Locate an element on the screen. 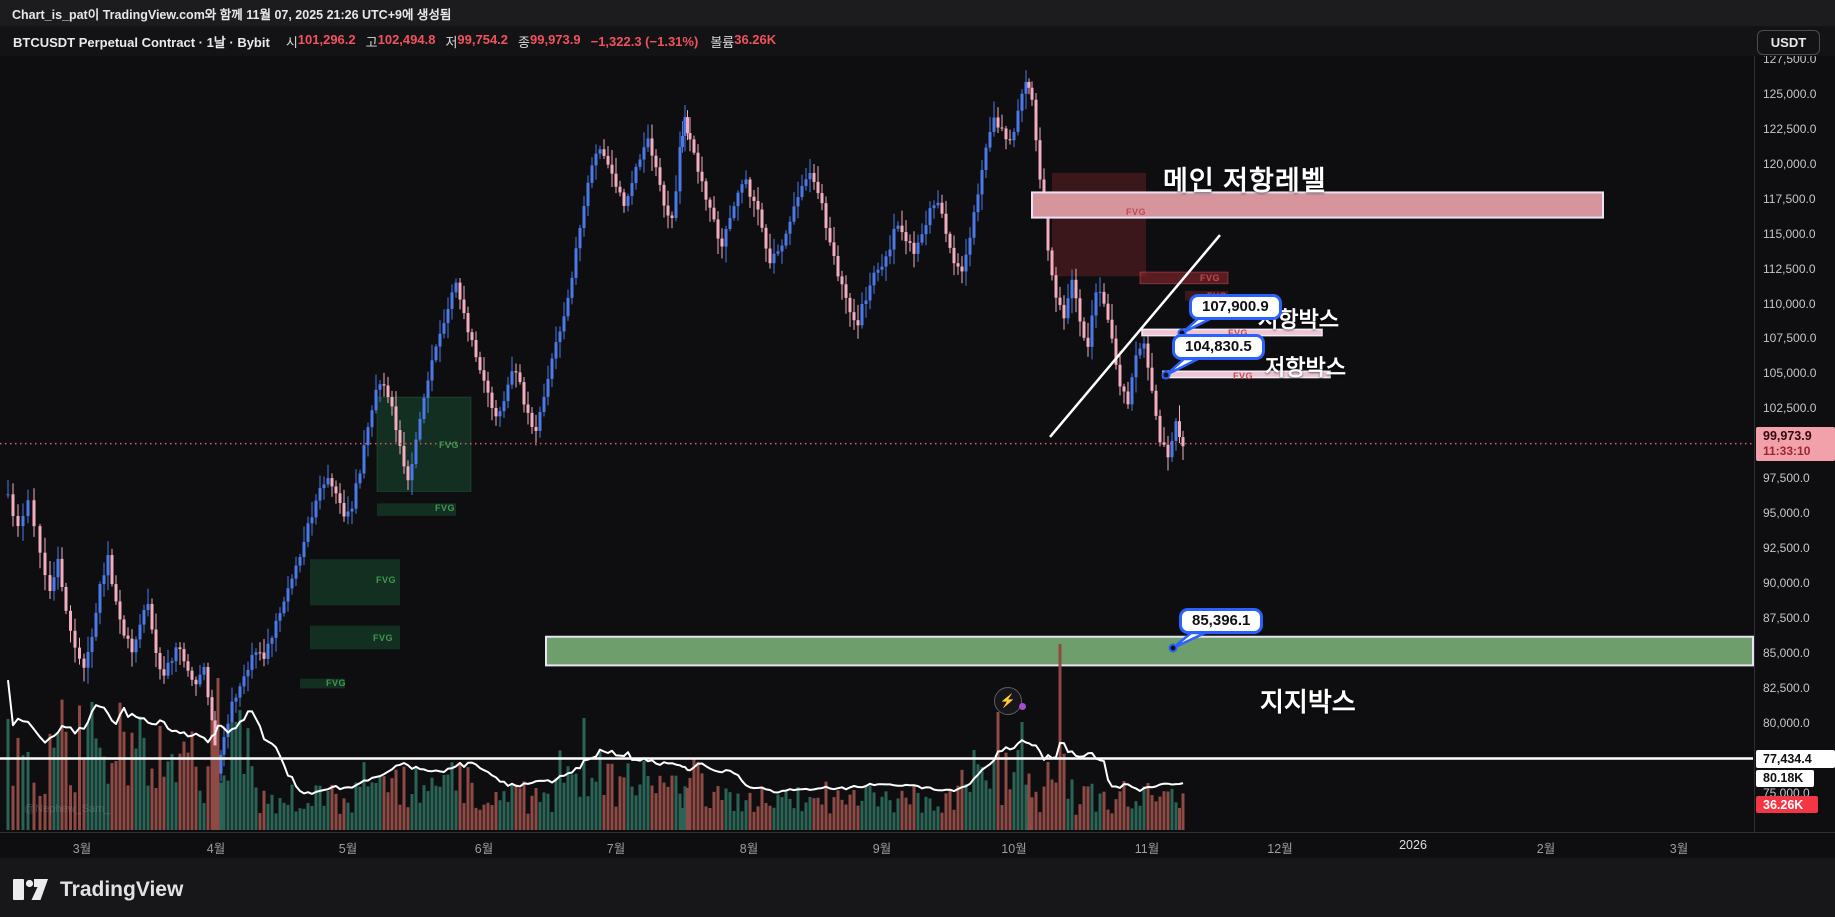  time-axis: 3월 4월 5월 6월 7월 8월 9월 10월 11월 12월 2026 2월 3월 is located at coordinates (917, 845).